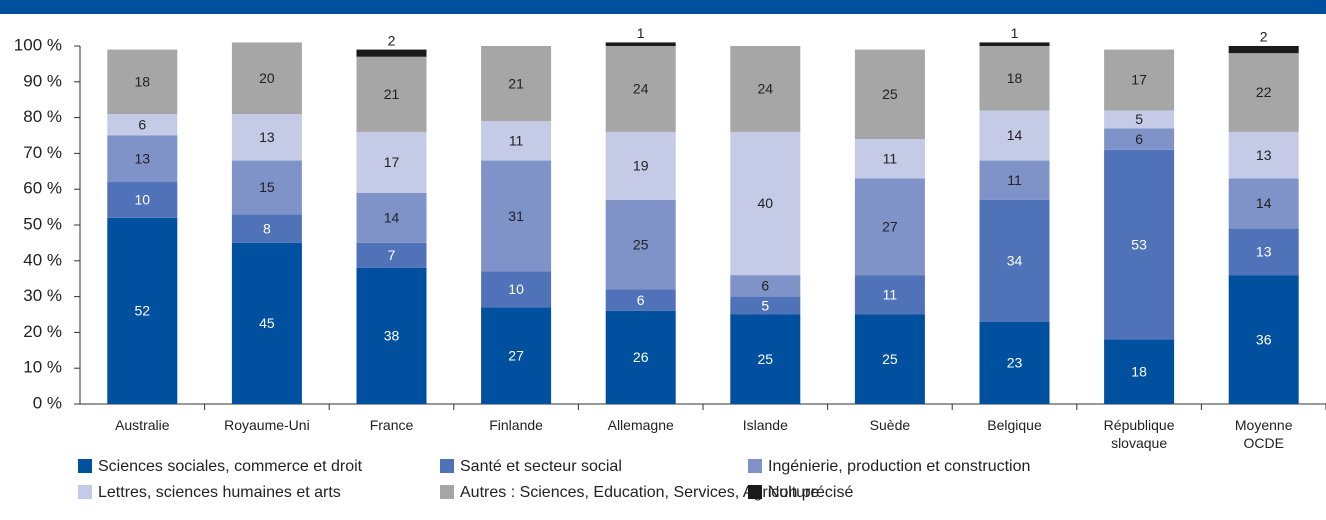 The image size is (1326, 520). Describe the element at coordinates (42, 152) in the screenshot. I see `y-tick-label: 70 %` at that location.